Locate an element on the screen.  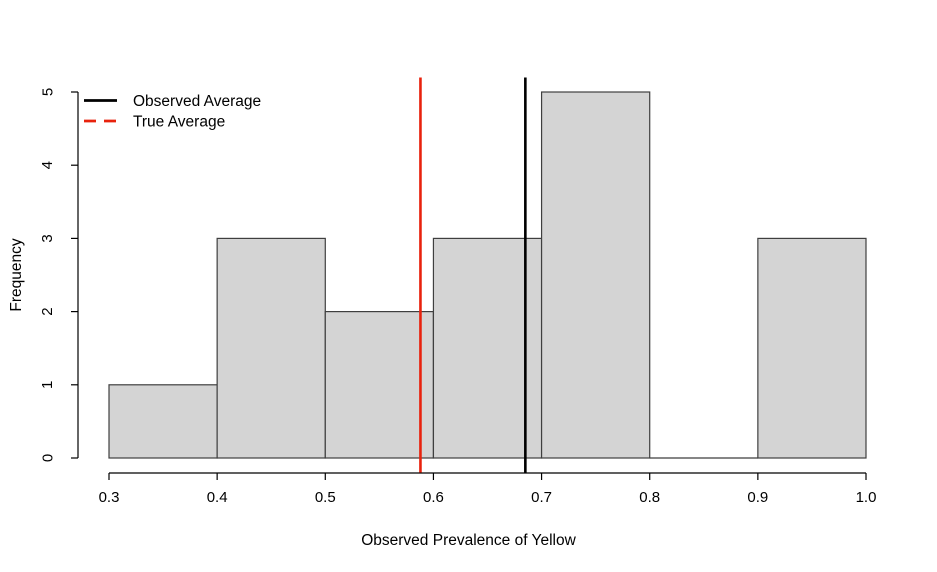
y-axis-tick-label: 5 is located at coordinates (47, 92).